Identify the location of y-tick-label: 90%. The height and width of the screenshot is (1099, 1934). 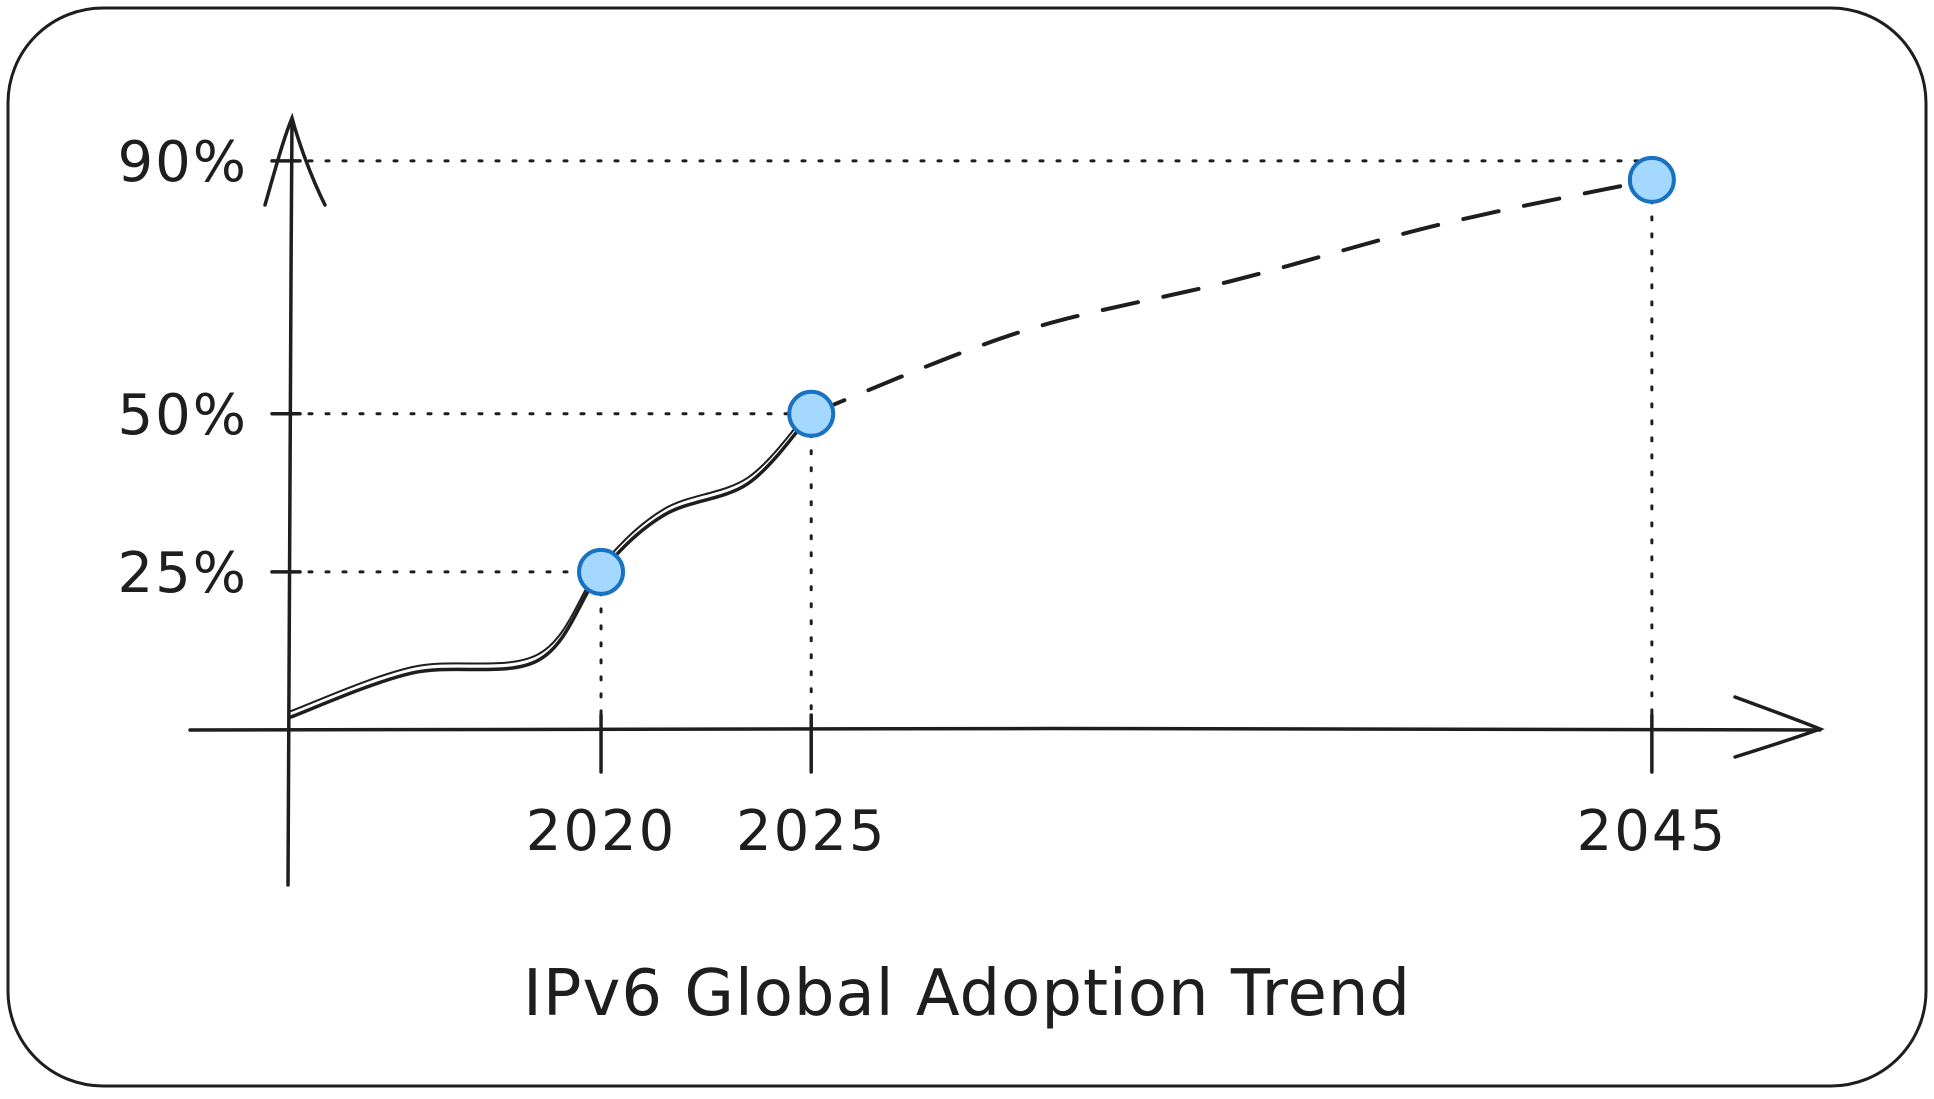
(183, 162).